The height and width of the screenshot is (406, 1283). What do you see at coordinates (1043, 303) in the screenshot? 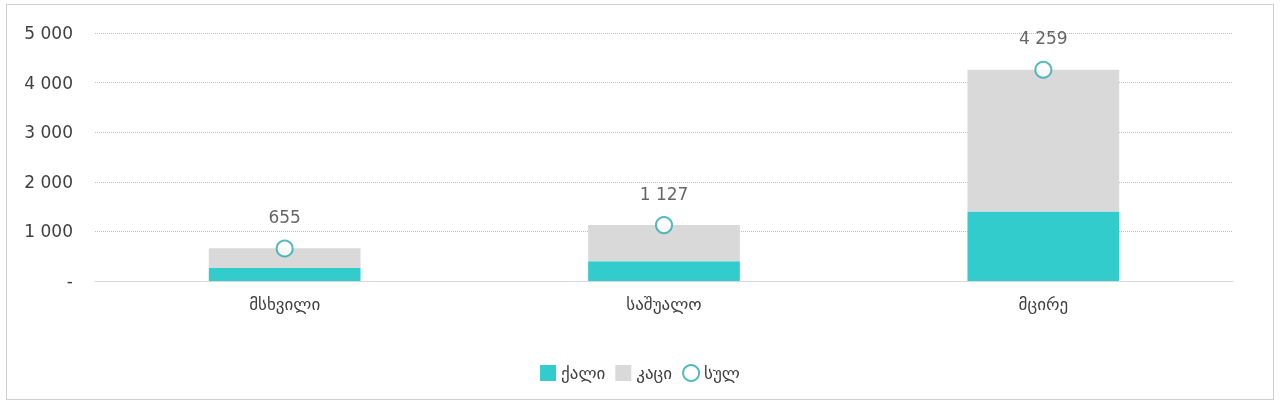
I see `x-tick-label: მცირე` at bounding box center [1043, 303].